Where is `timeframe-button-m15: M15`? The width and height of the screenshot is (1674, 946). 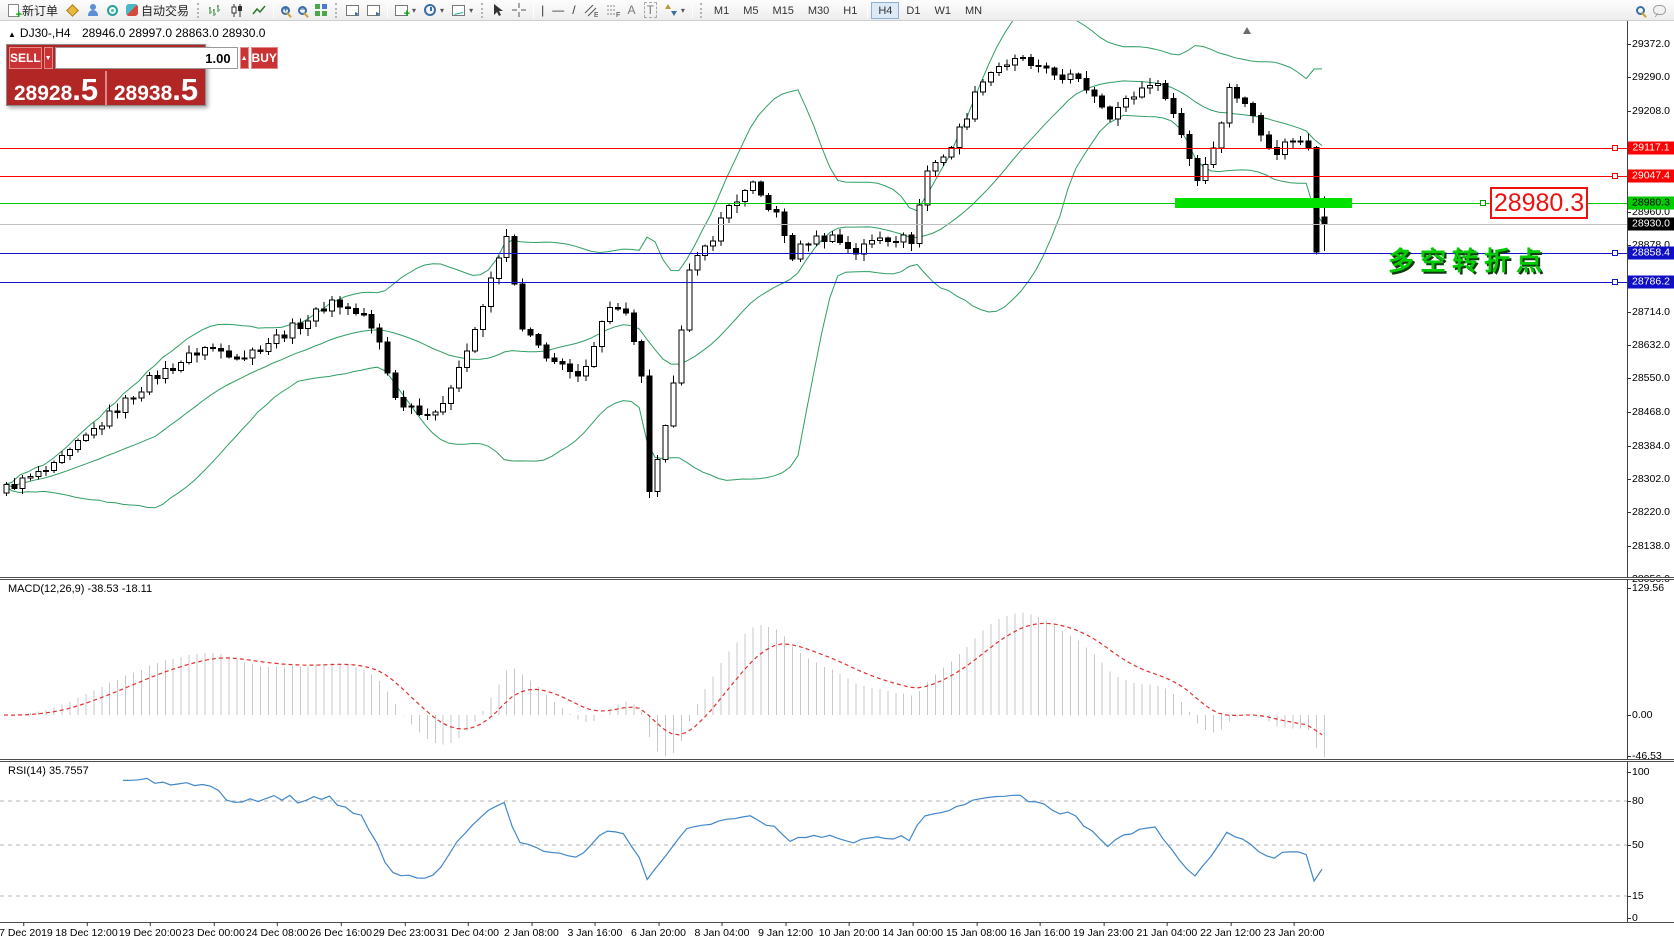
timeframe-button-m15: M15 is located at coordinates (783, 10).